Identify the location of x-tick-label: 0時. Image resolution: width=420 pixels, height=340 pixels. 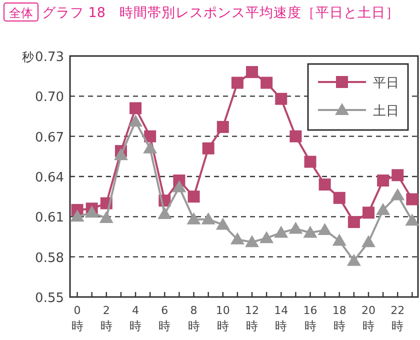
(77, 318).